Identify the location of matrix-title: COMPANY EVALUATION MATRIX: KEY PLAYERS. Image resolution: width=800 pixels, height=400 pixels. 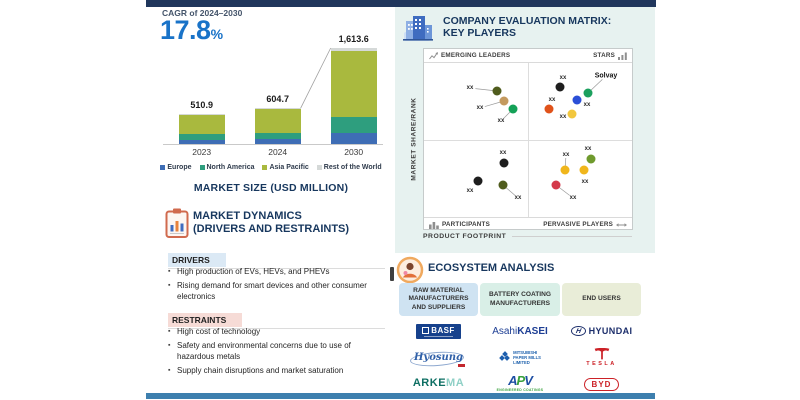
(527, 27).